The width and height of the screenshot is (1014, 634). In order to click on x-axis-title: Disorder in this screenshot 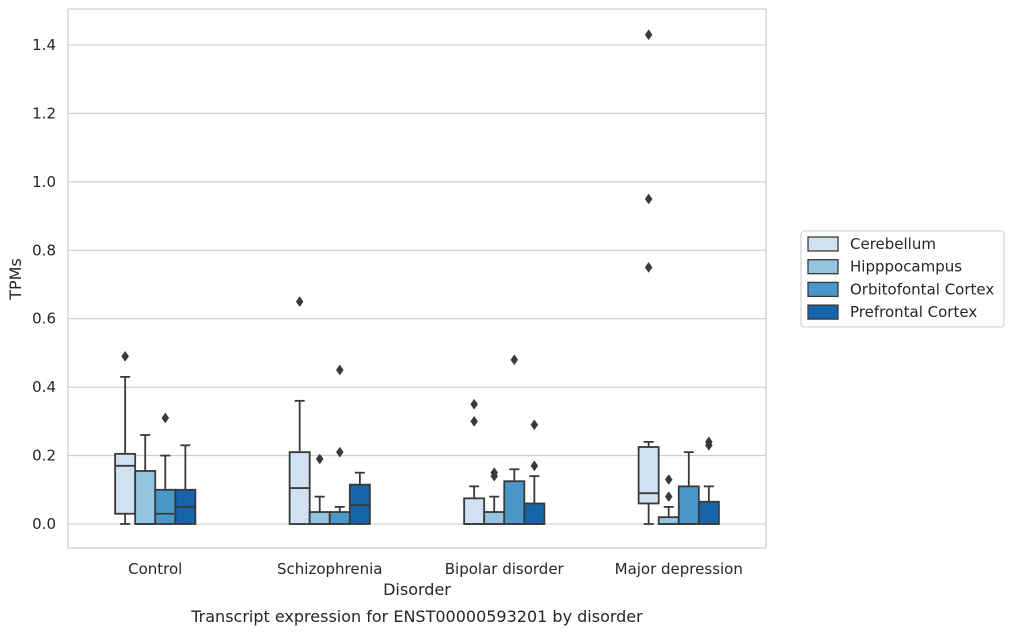, I will do `click(417, 589)`.